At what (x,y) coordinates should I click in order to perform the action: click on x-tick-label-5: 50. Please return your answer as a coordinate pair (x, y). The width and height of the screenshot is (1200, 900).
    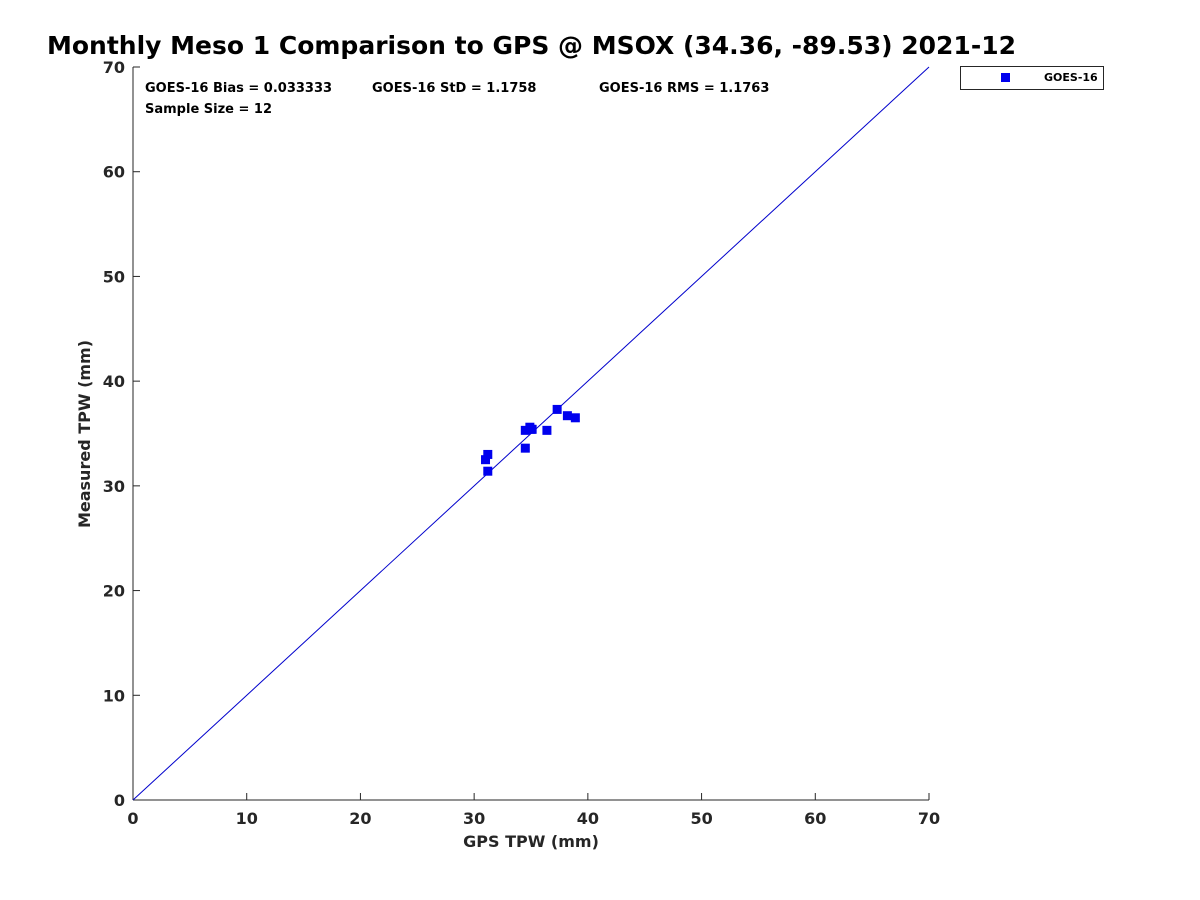
    Looking at the image, I should click on (701, 818).